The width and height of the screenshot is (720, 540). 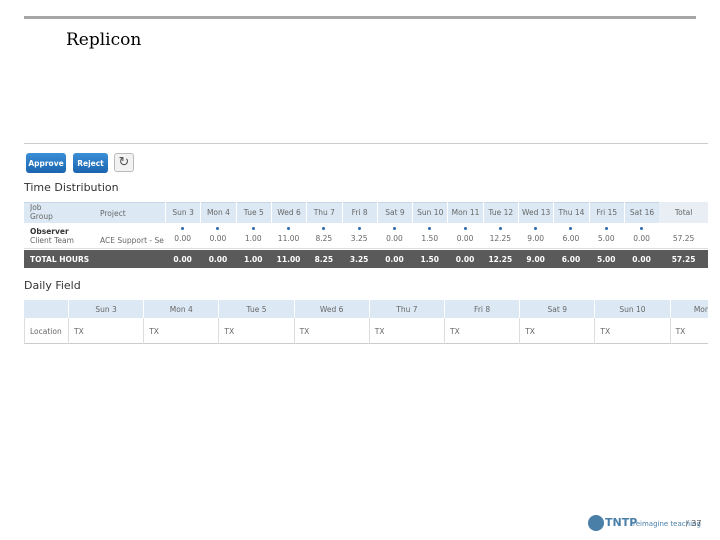 What do you see at coordinates (430, 238) in the screenshot?
I see `hours-cell: 1.50` at bounding box center [430, 238].